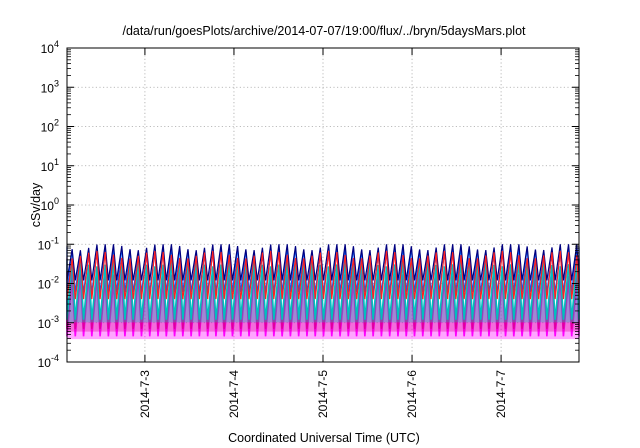  I want to click on x-tick-label: 2014-7-3, so click(145, 394).